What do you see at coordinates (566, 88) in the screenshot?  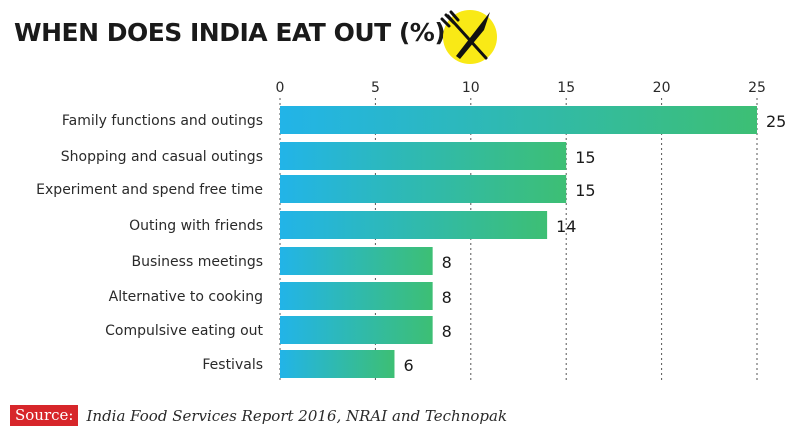 I see `tick-label-15: 15` at bounding box center [566, 88].